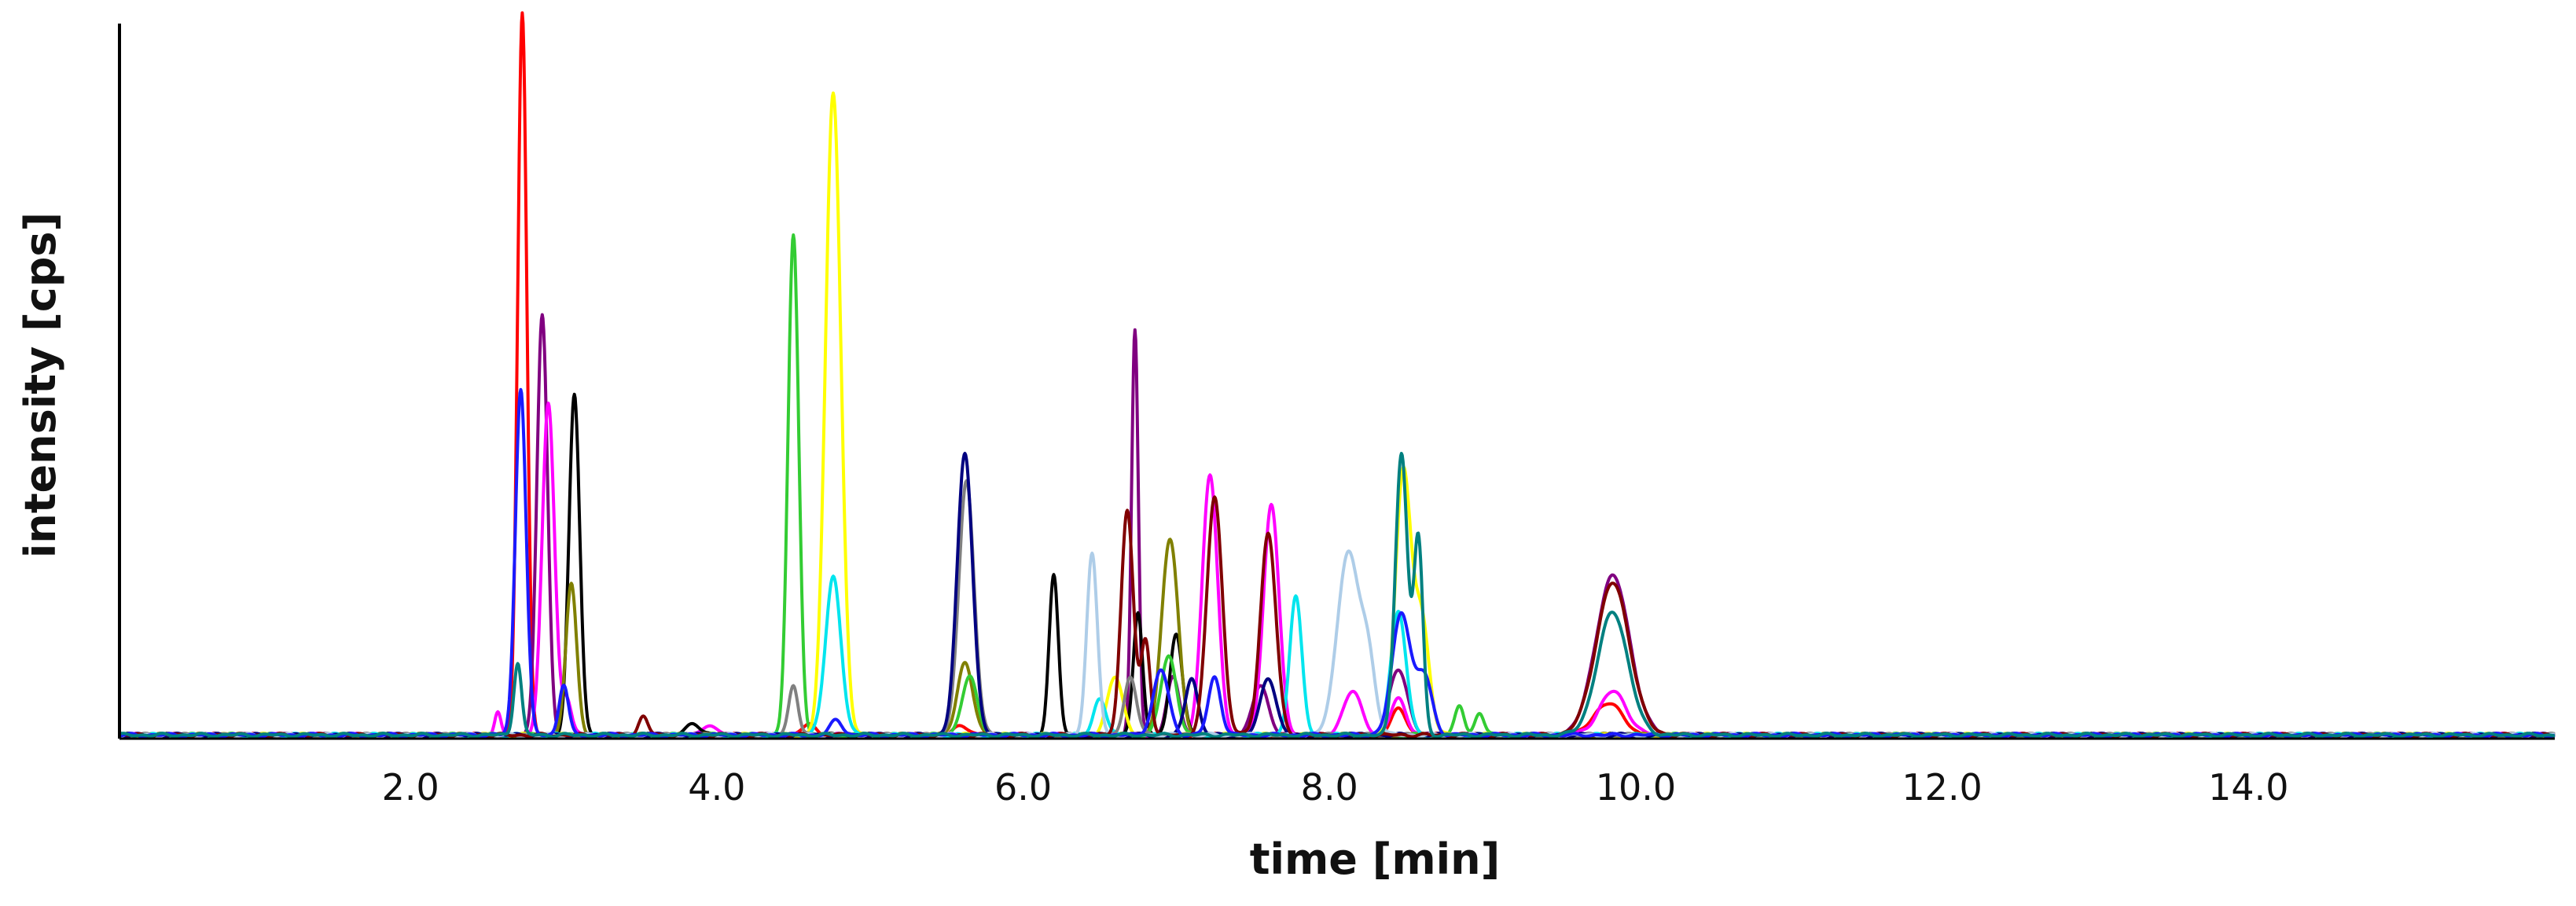 The width and height of the screenshot is (2576, 906). Describe the element at coordinates (1375, 859) in the screenshot. I see `x-axis-title: time [min]` at that location.